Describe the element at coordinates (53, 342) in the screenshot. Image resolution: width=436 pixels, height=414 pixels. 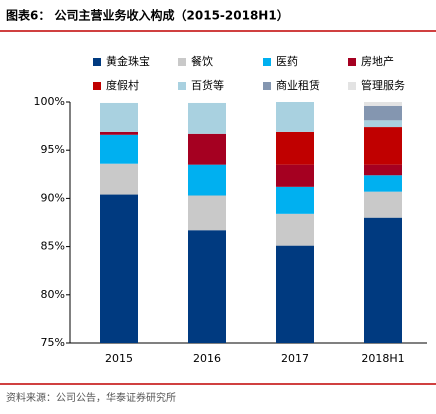
I see `y-tick-label: 75%` at that location.